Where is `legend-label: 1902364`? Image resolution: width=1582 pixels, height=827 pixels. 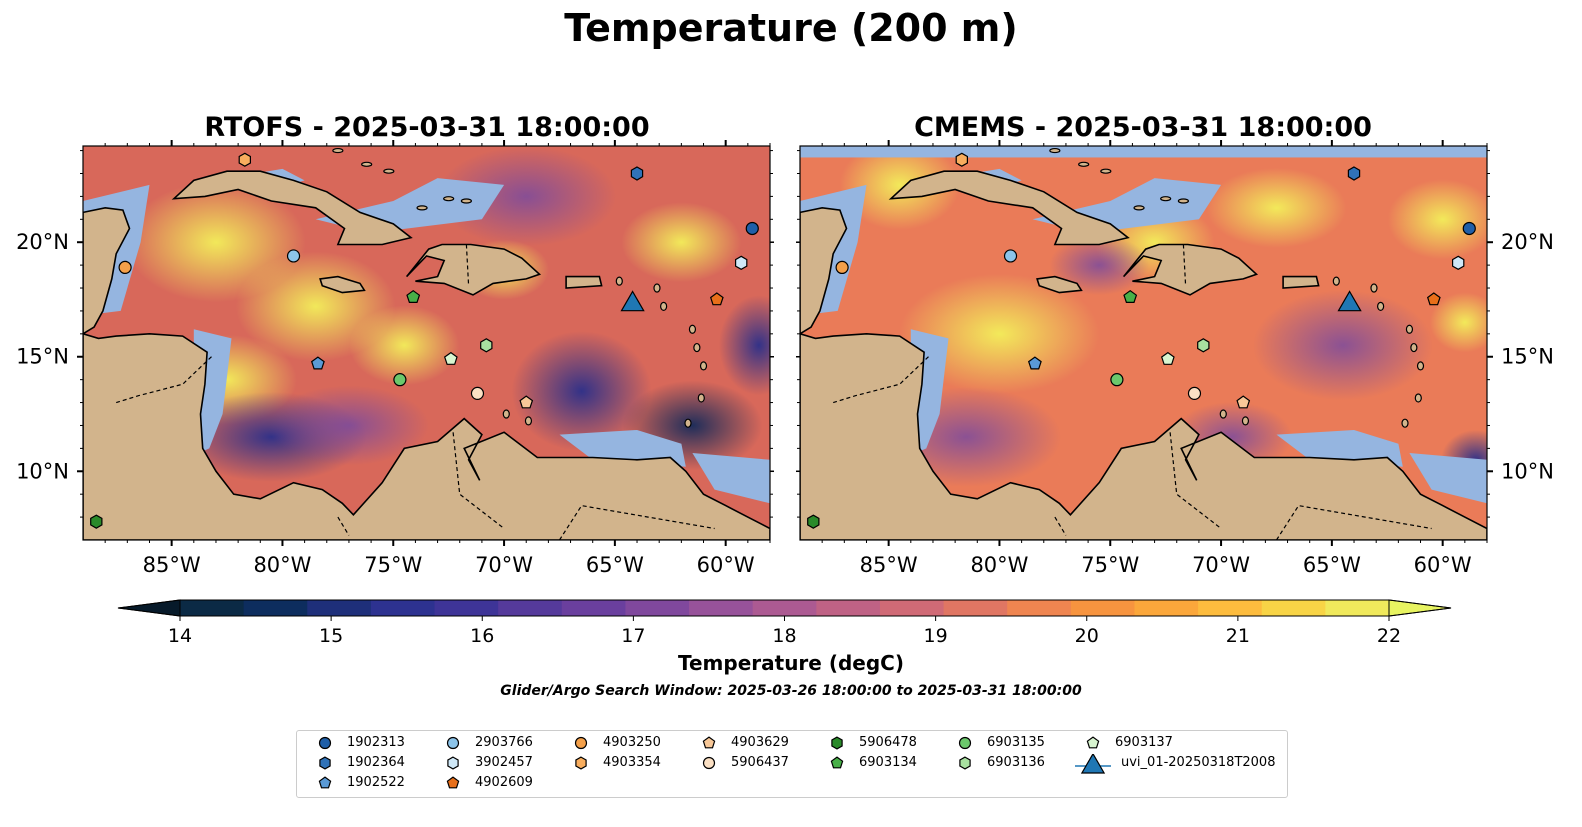
legend-label: 1902364 is located at coordinates (376, 762).